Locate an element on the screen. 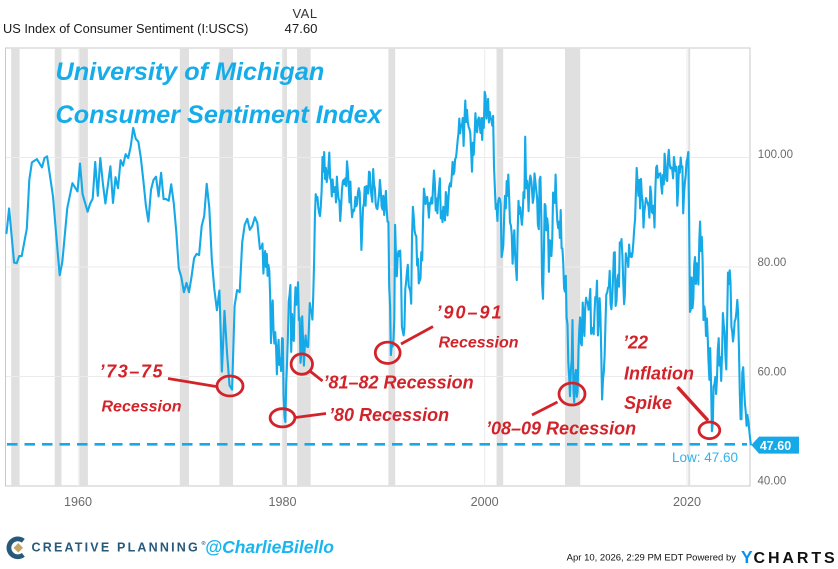  svg-text: ’80 Recession is located at coordinates (389, 415).